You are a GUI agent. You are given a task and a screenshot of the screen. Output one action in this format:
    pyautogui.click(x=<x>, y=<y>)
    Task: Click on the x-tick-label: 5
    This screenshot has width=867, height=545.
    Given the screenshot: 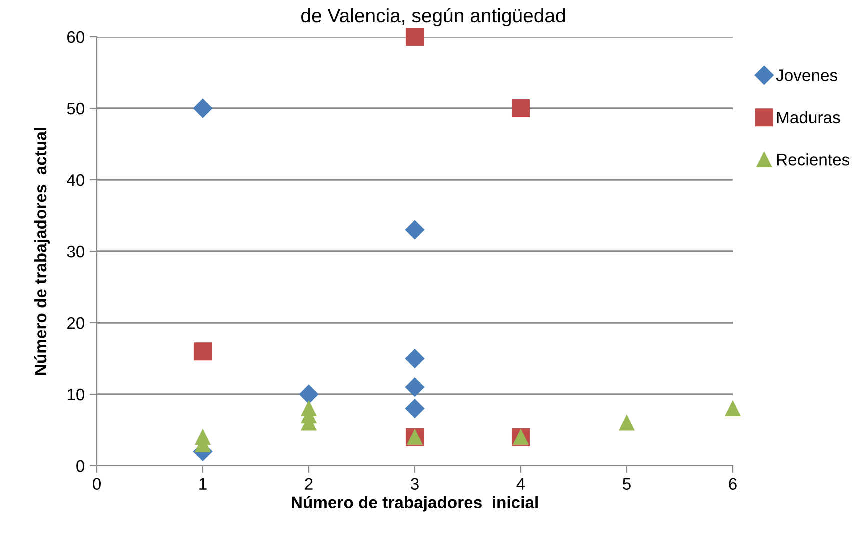 What is the action you would take?
    pyautogui.click(x=627, y=484)
    